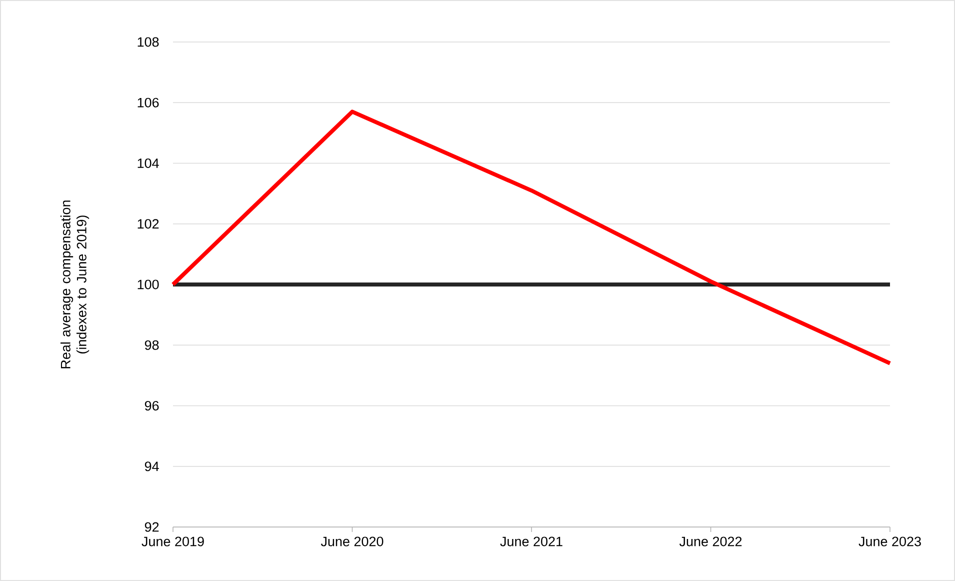 The image size is (955, 581). What do you see at coordinates (151, 527) in the screenshot?
I see `y-tick-label: 92` at bounding box center [151, 527].